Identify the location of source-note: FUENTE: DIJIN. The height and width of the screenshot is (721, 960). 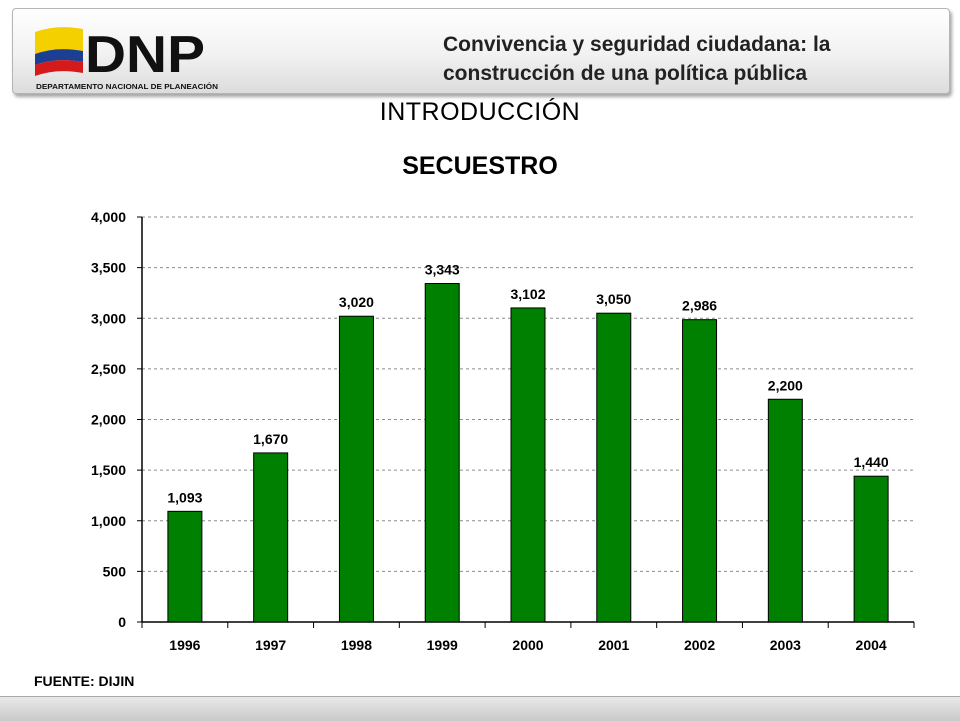
(84, 681).